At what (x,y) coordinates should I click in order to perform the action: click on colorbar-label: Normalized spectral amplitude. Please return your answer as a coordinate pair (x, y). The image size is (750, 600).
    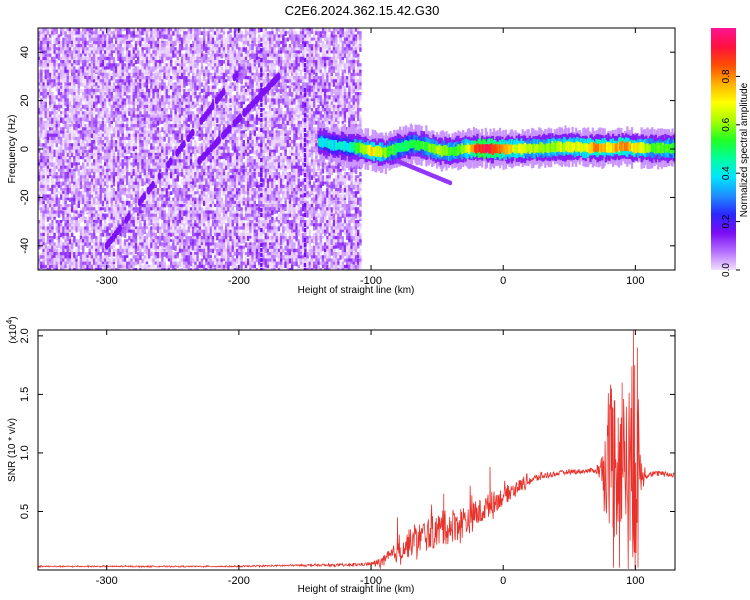
    Looking at the image, I should click on (744, 149).